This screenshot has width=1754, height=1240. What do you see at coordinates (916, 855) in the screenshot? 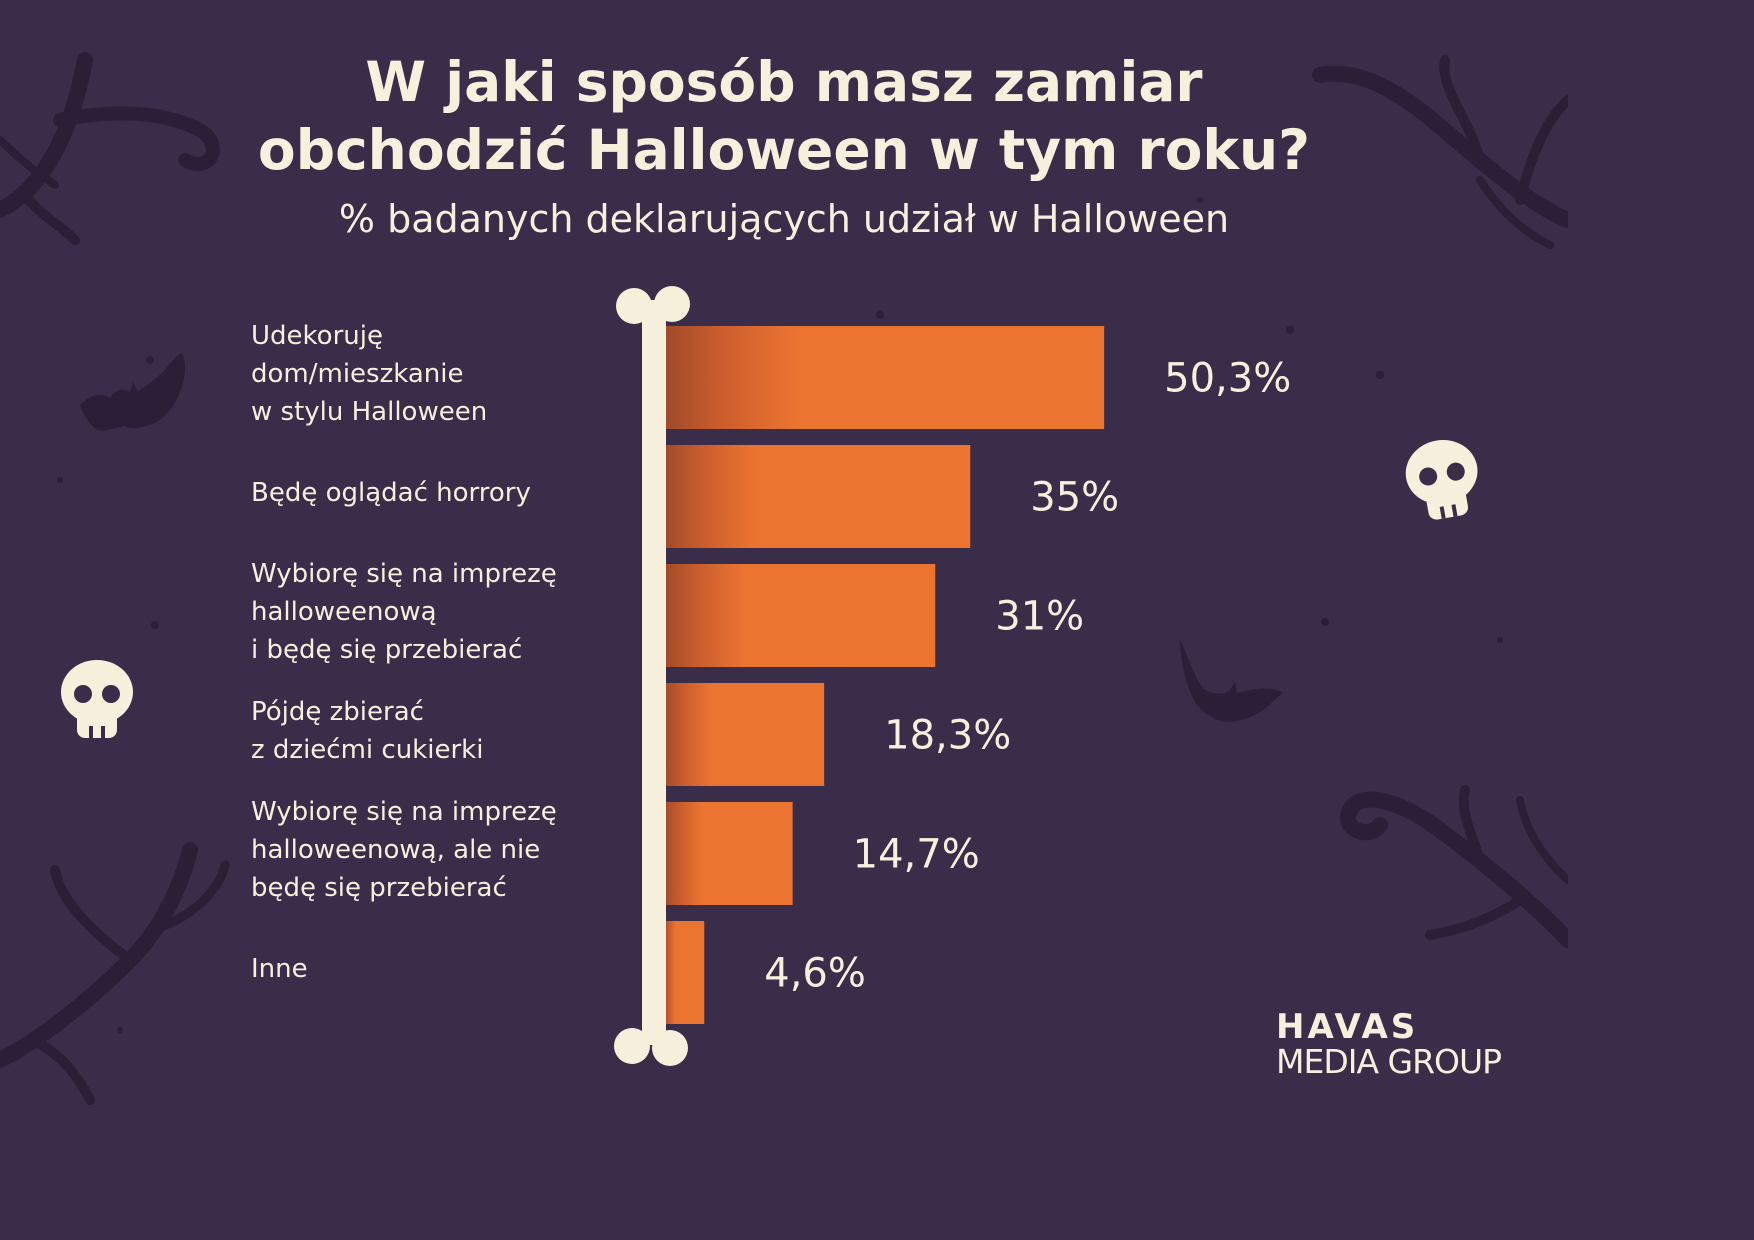
I see `value-label: 14,7%` at bounding box center [916, 855].